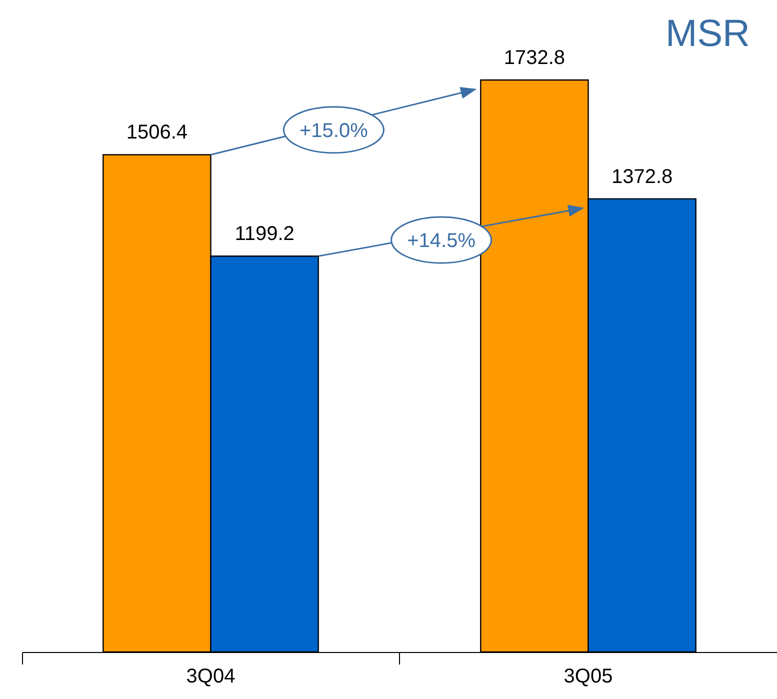 Image resolution: width=777 pixels, height=699 pixels. Describe the element at coordinates (264, 234) in the screenshot. I see `data-label: 1199.2` at that location.